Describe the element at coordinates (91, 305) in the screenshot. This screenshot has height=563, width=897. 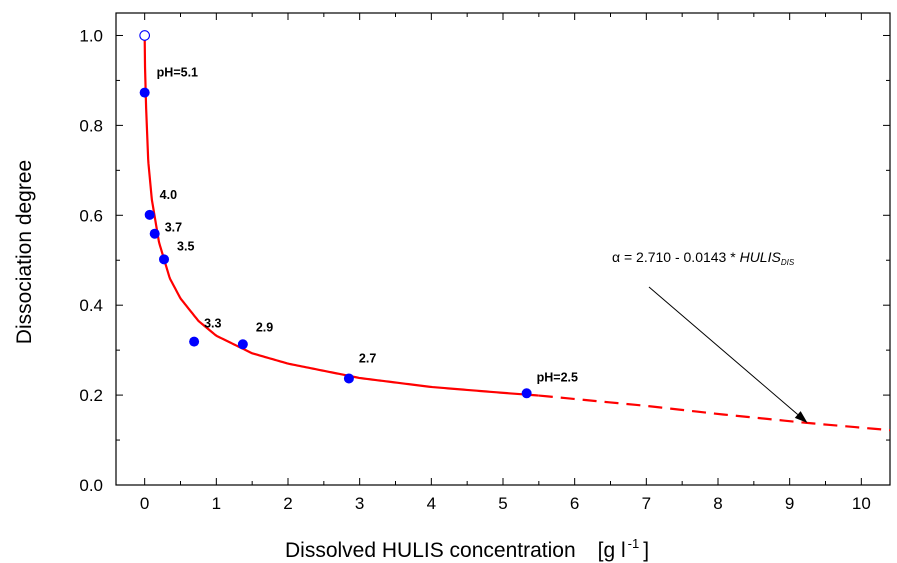
I see `y-tick-label: 0.4` at that location.